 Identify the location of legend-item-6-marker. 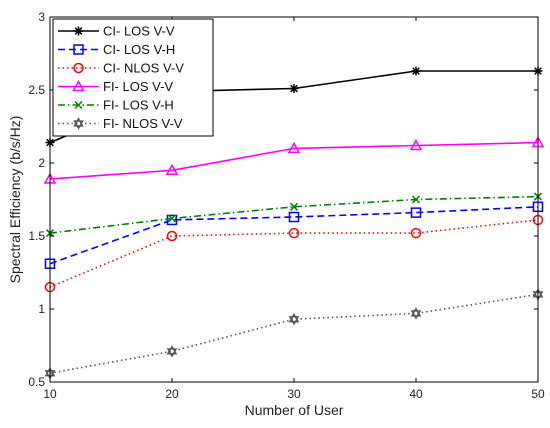
(78, 123).